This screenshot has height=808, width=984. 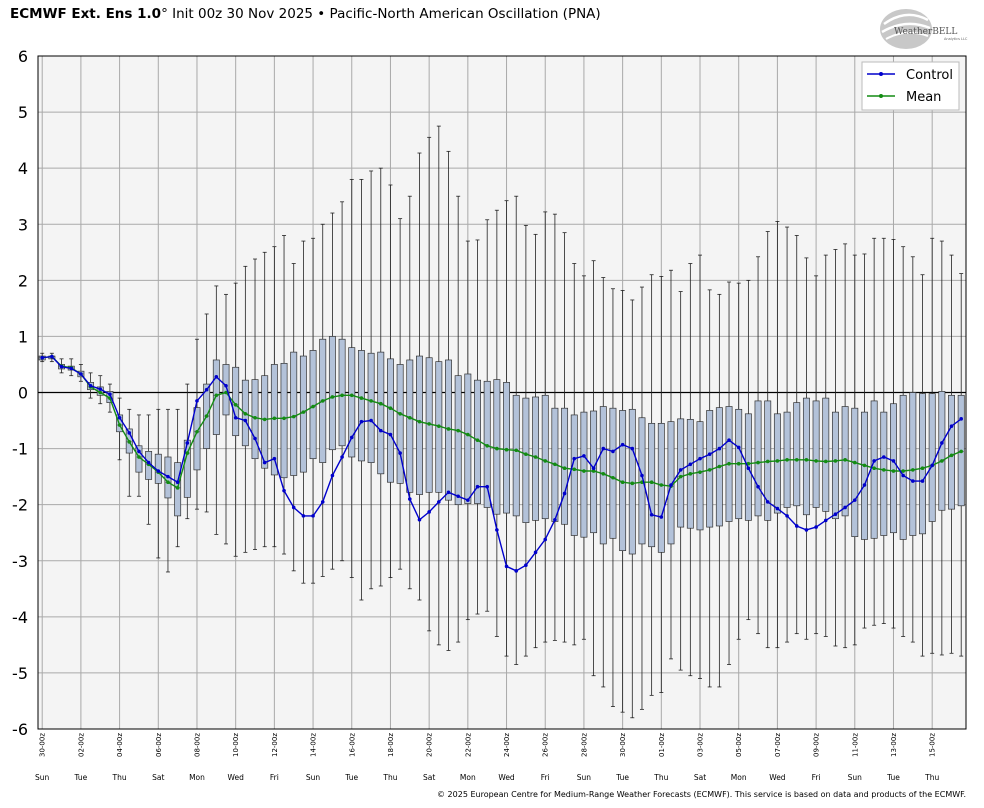 I want to click on logo-text: WeatherBELL, so click(x=925, y=32).